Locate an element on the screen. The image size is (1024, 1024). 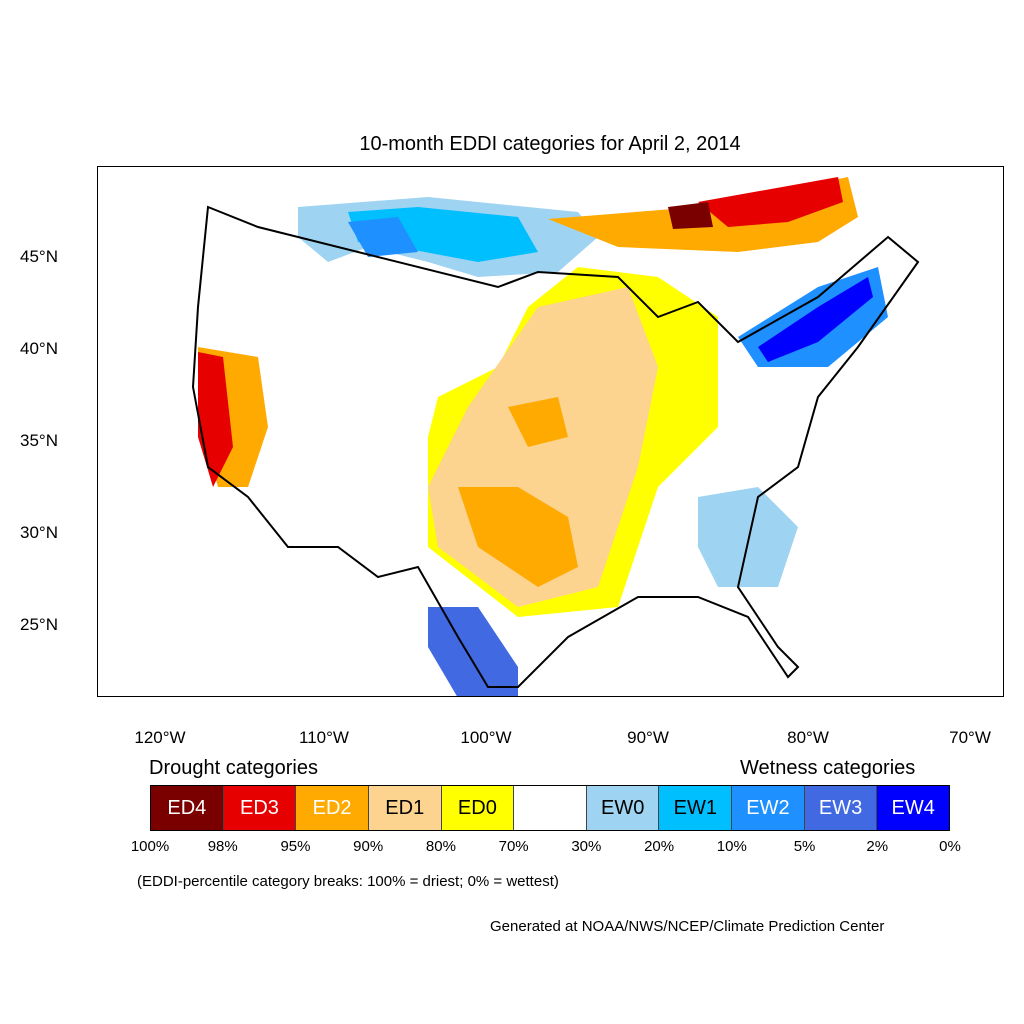
lon-label-110w: 110°W is located at coordinates (324, 737).